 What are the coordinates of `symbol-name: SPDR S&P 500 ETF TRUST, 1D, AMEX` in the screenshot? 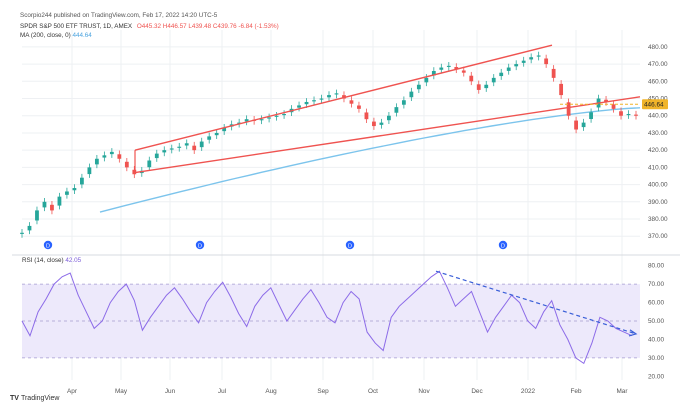 It's located at (76, 26).